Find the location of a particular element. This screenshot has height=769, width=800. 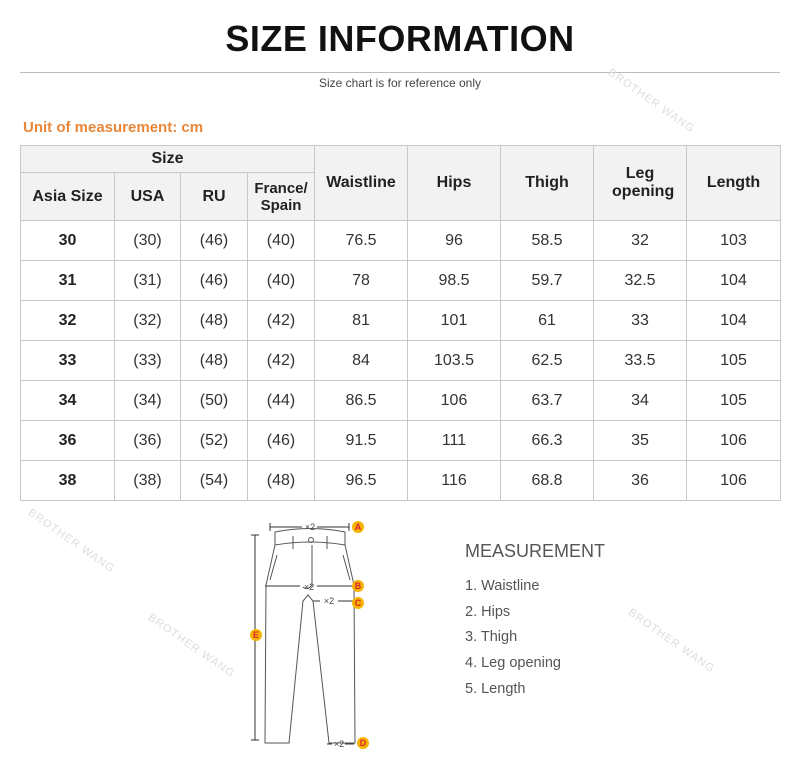

size-group-header: Size is located at coordinates (167, 159).